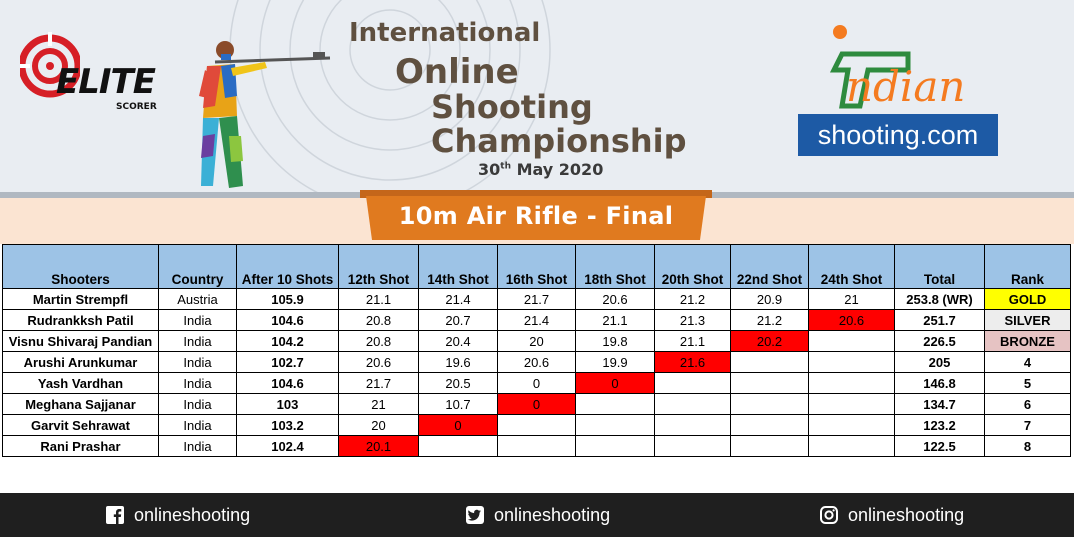 This screenshot has width=1074, height=537. Describe the element at coordinates (560, 169) in the screenshot. I see `date-rest: May 2020` at that location.